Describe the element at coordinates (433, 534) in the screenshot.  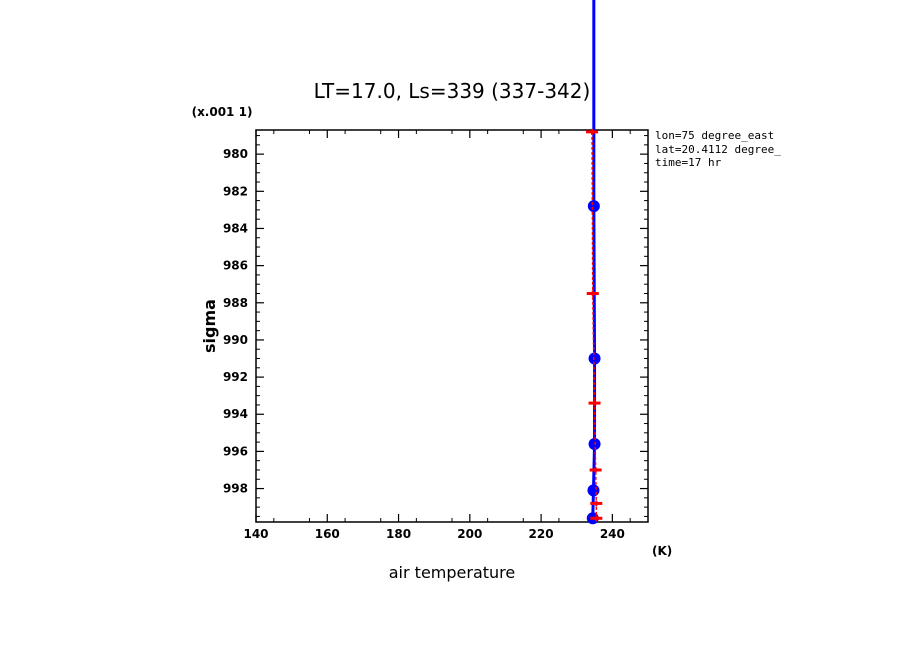
I see `x-tick-labels: 140 160 180 200 220 240` at that location.